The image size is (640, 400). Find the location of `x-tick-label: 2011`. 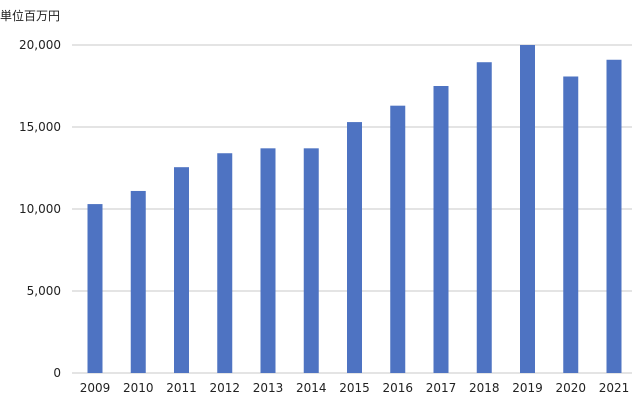

x-tick-label: 2011 is located at coordinates (181, 388).